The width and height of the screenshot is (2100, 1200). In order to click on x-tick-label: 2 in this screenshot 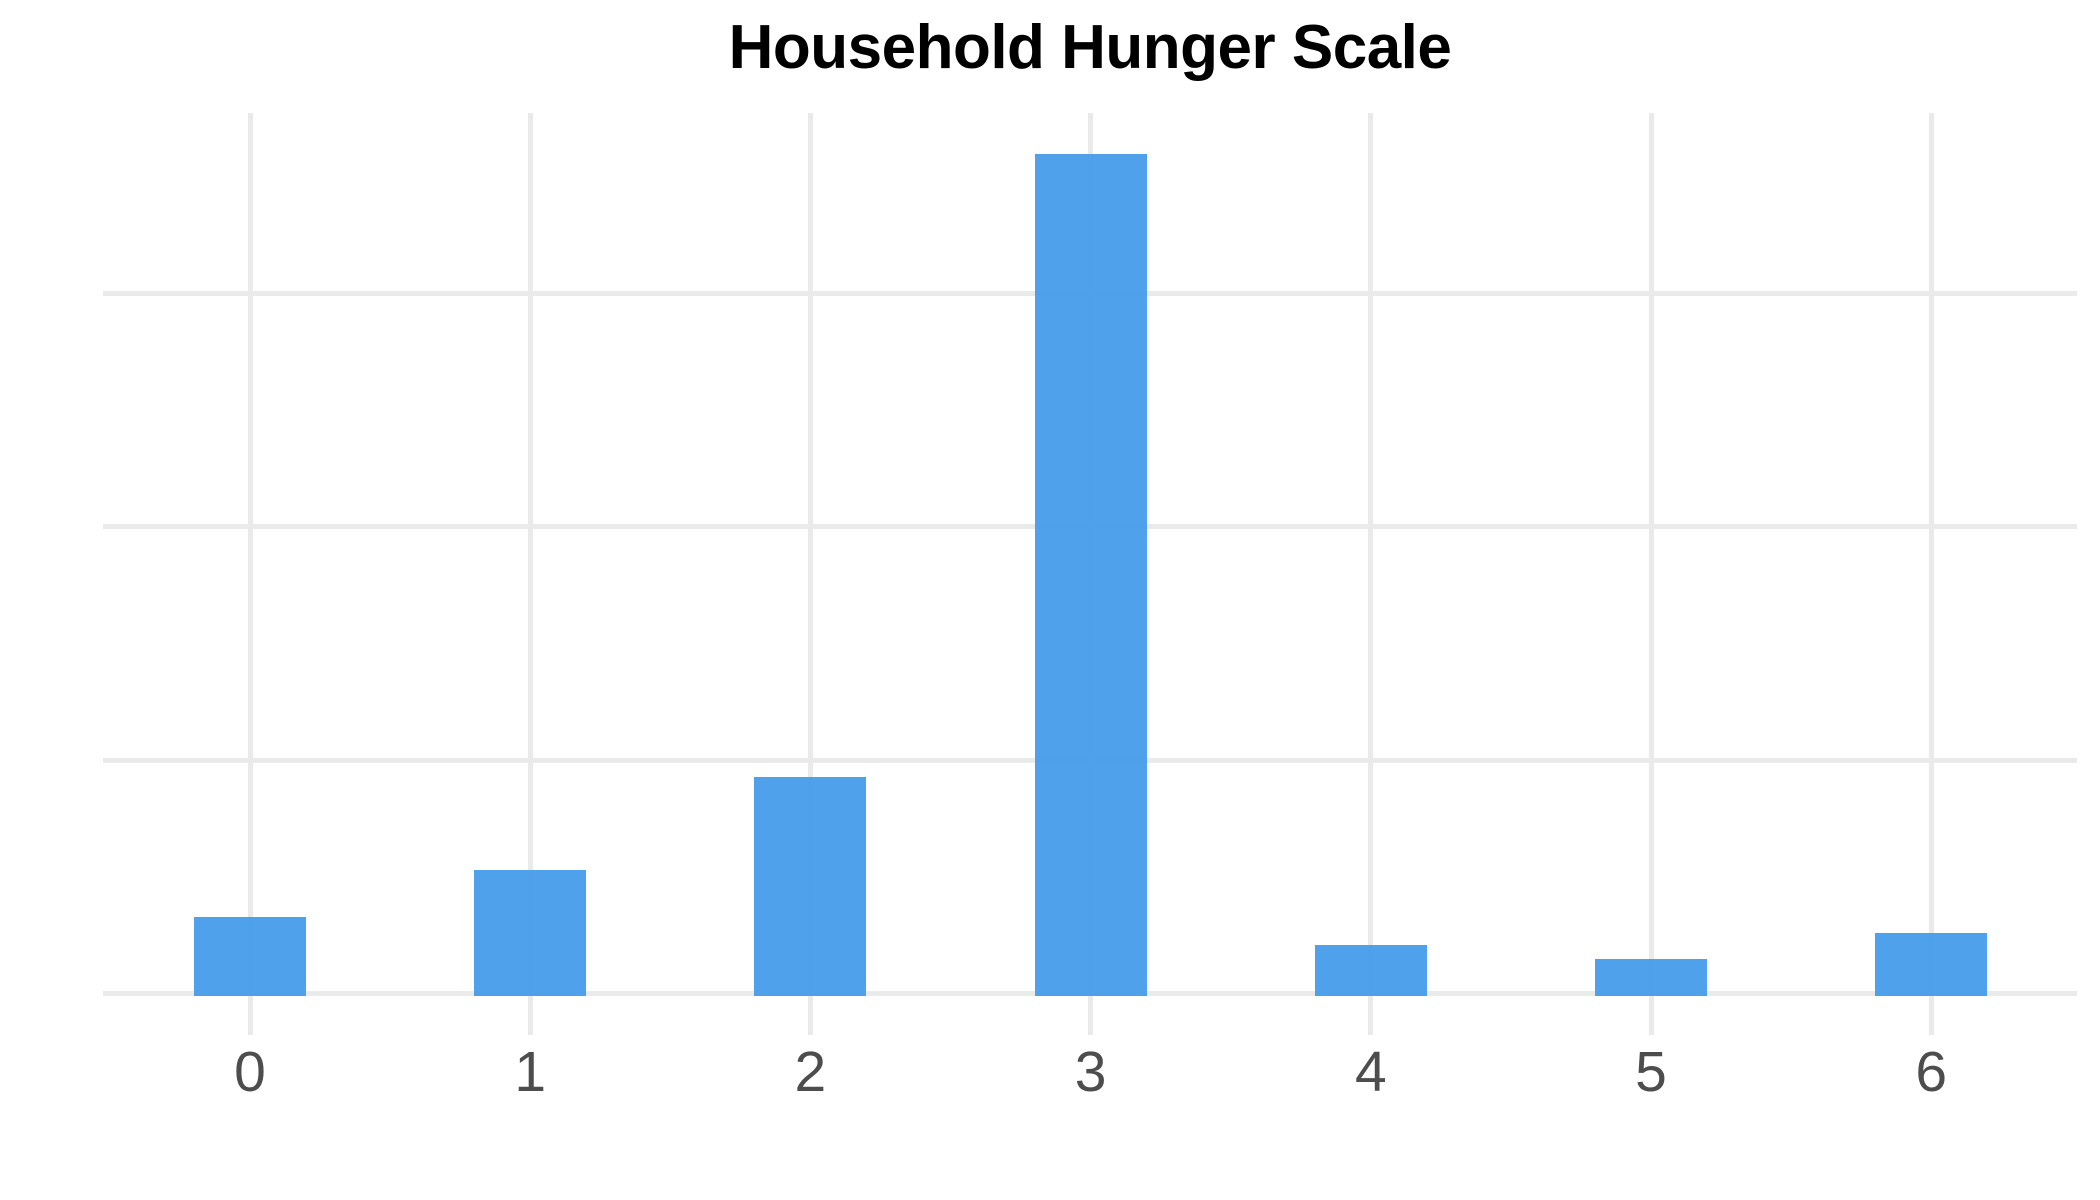, I will do `click(810, 1072)`.